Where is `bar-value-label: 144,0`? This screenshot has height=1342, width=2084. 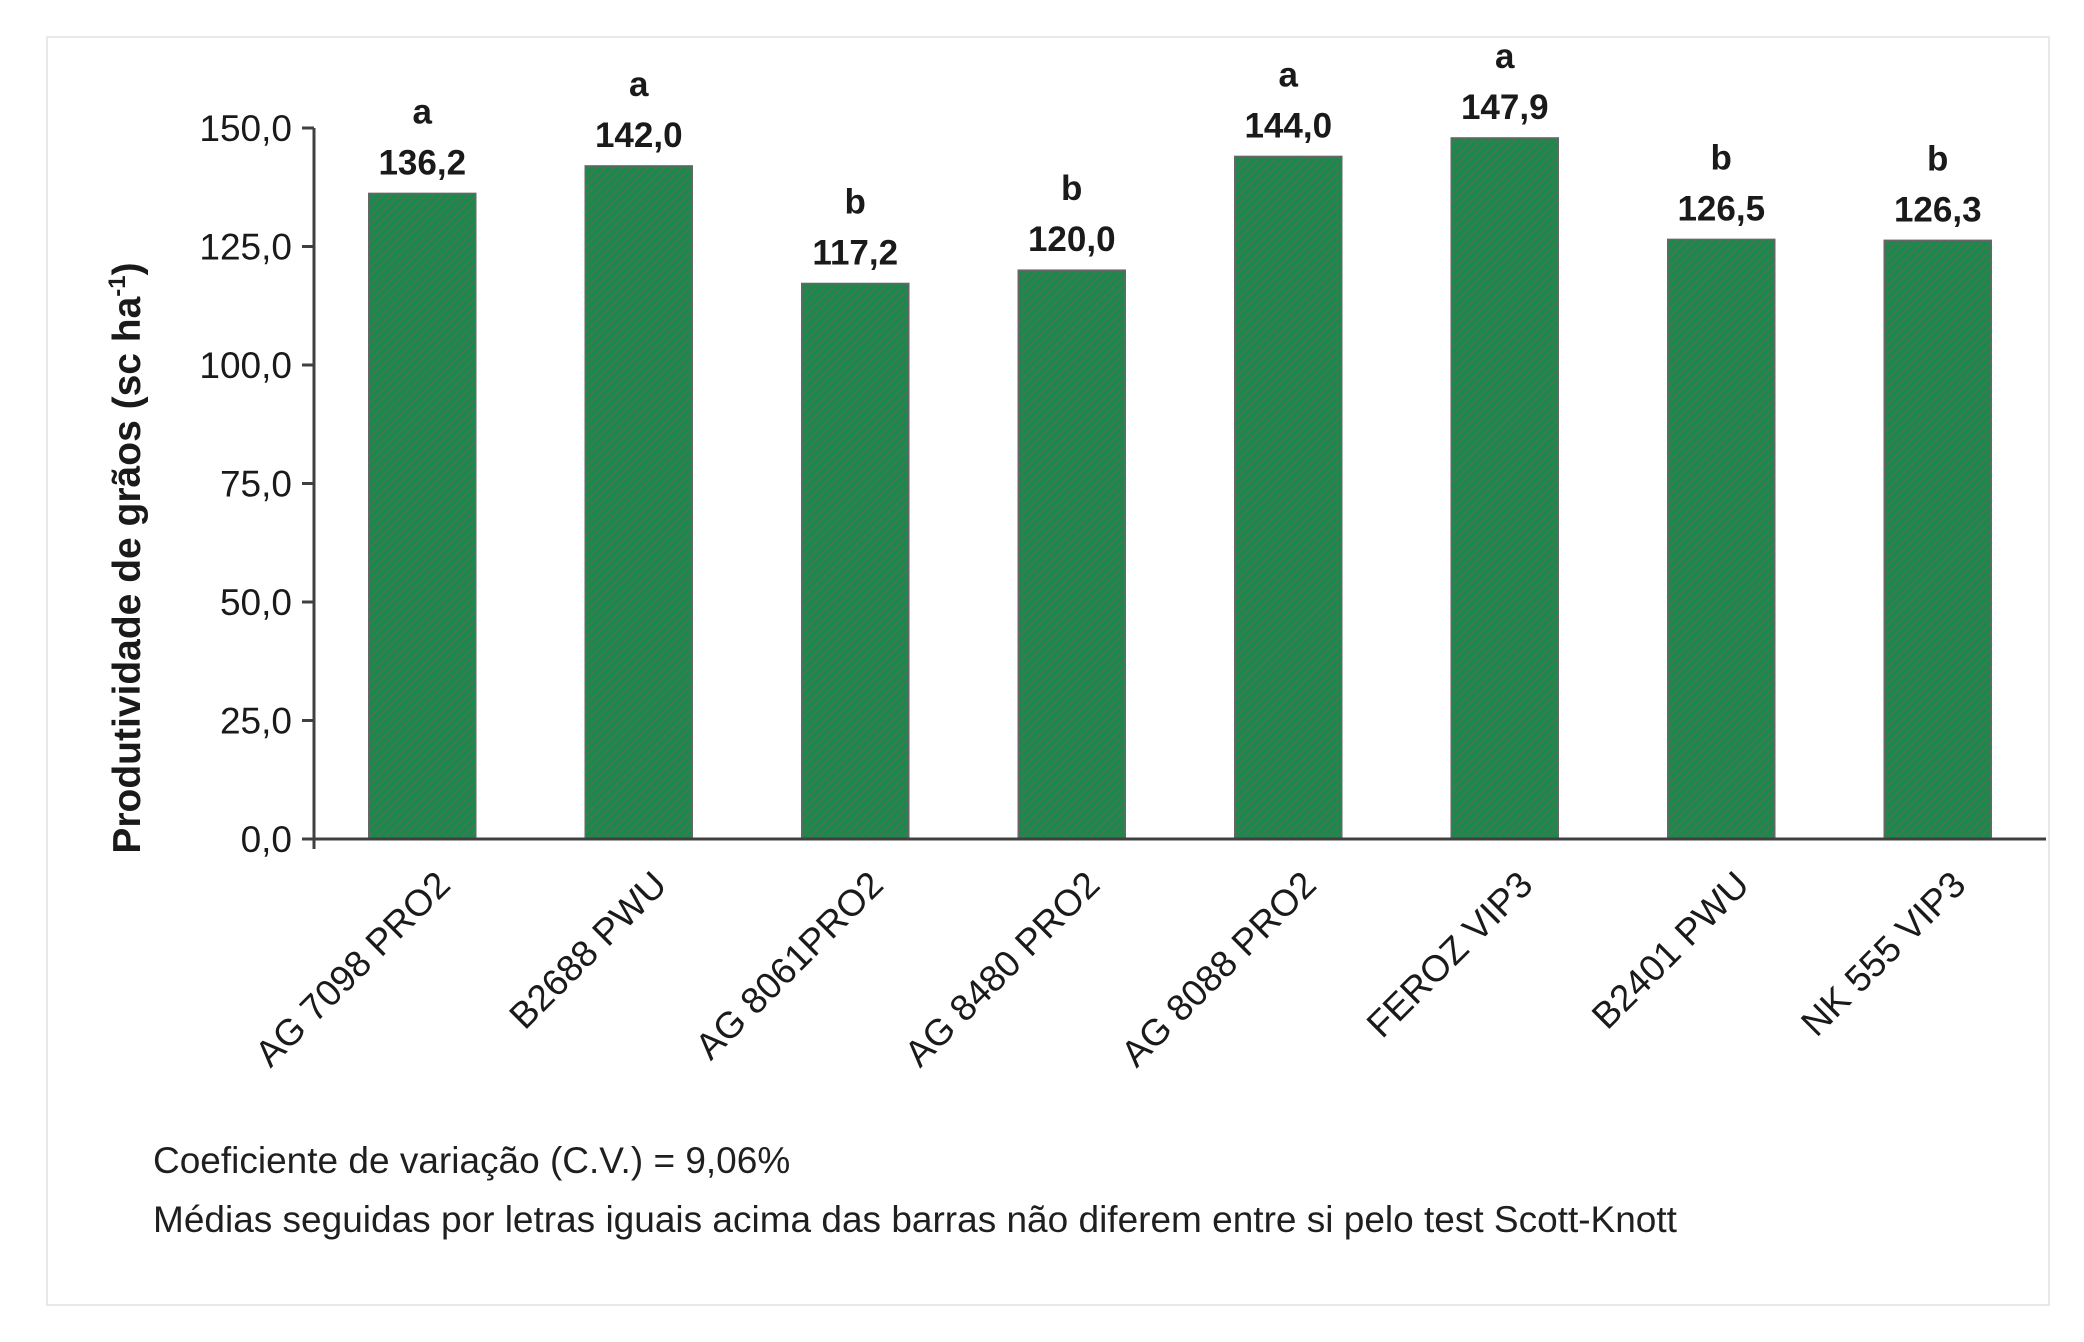
bar-value-label: 144,0 is located at coordinates (1288, 125).